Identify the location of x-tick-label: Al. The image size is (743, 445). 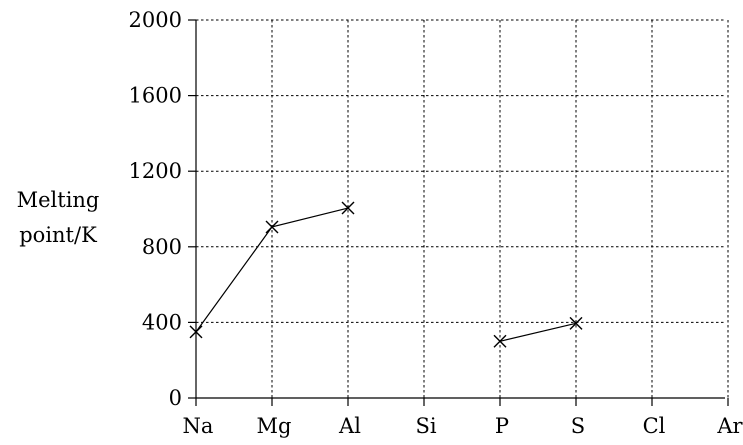
(349, 426).